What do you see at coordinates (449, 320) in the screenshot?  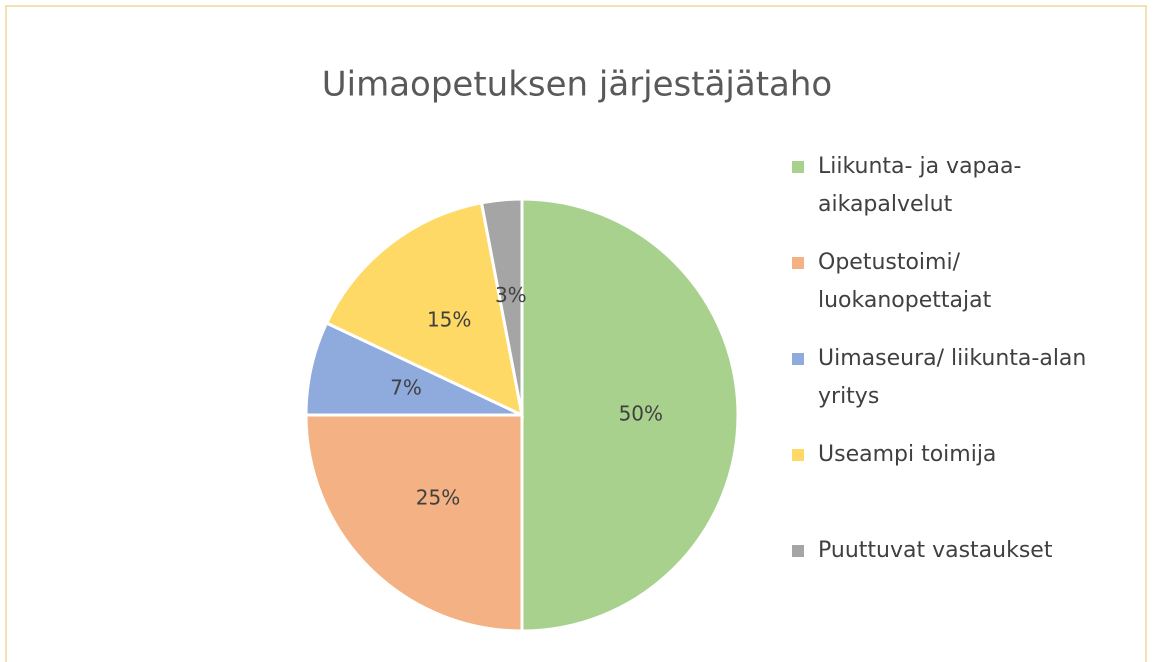 I see `data-label: 15%` at bounding box center [449, 320].